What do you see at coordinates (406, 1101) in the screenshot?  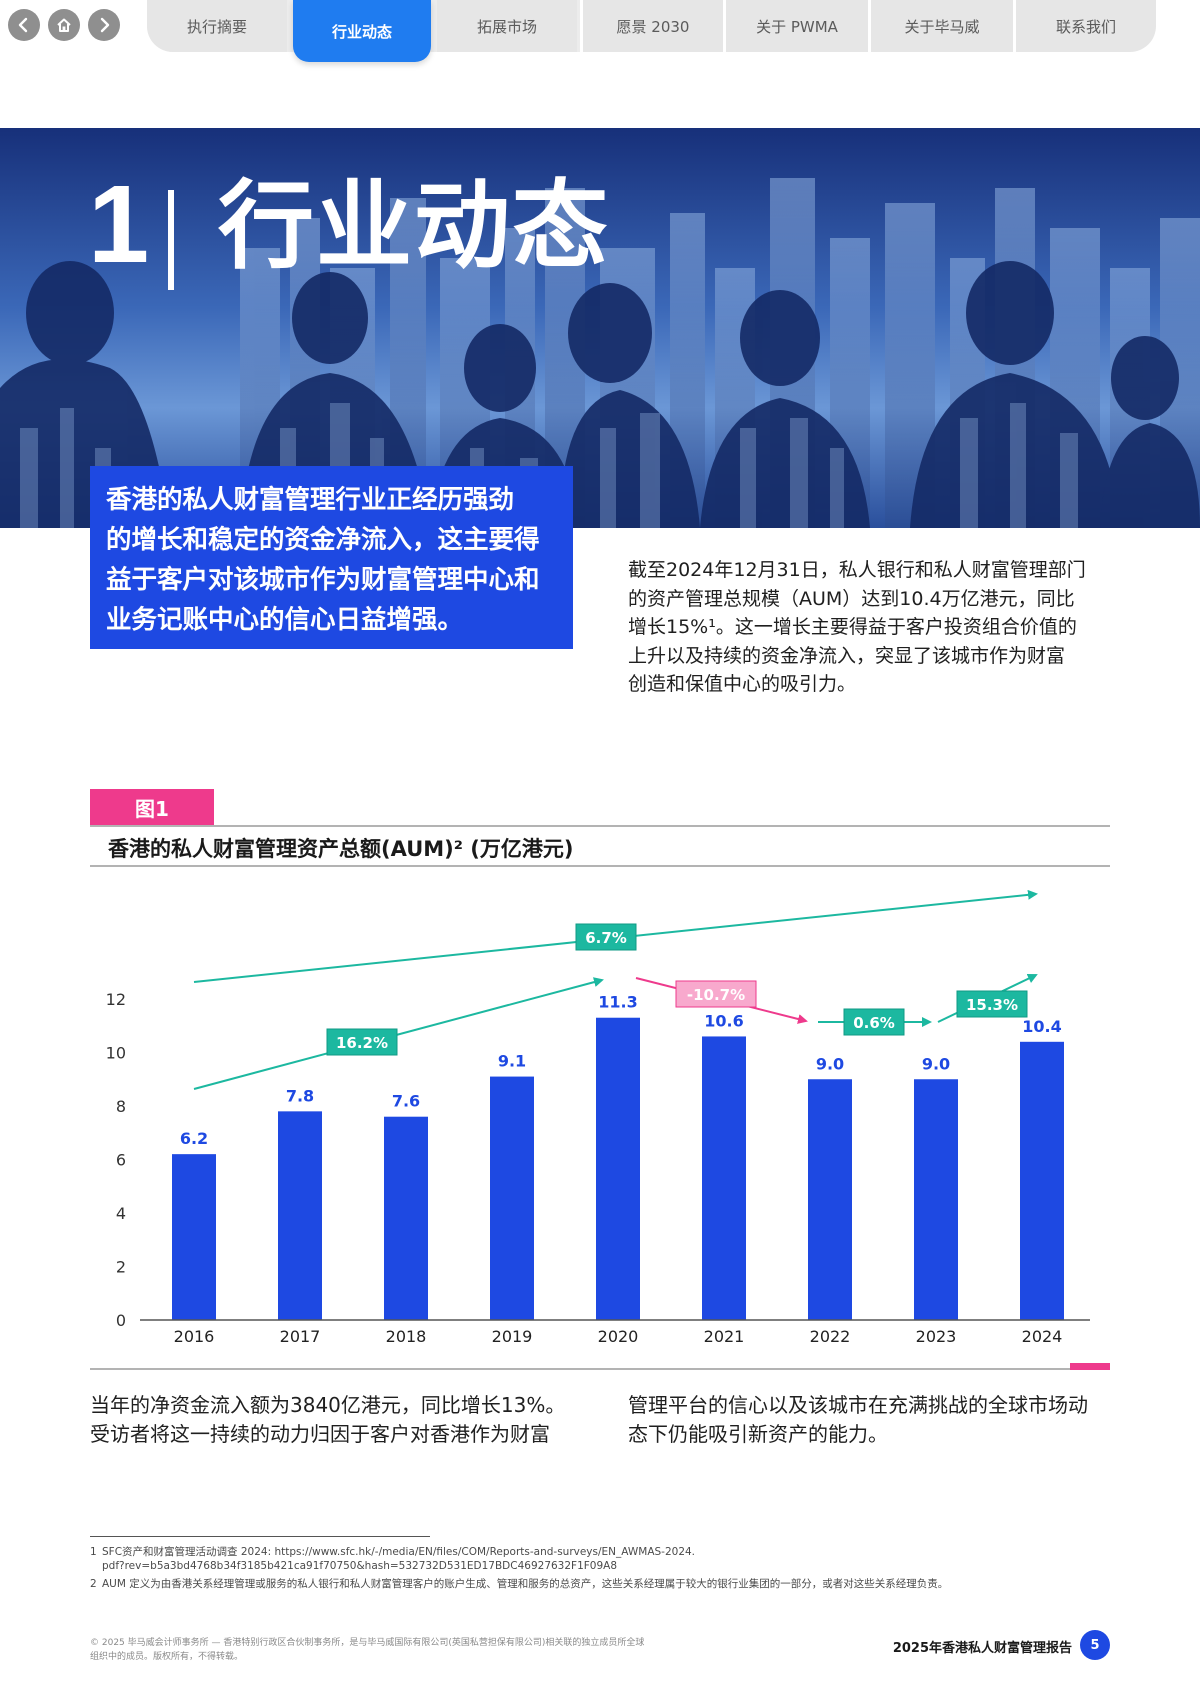 I see `data-label: 7.6` at bounding box center [406, 1101].